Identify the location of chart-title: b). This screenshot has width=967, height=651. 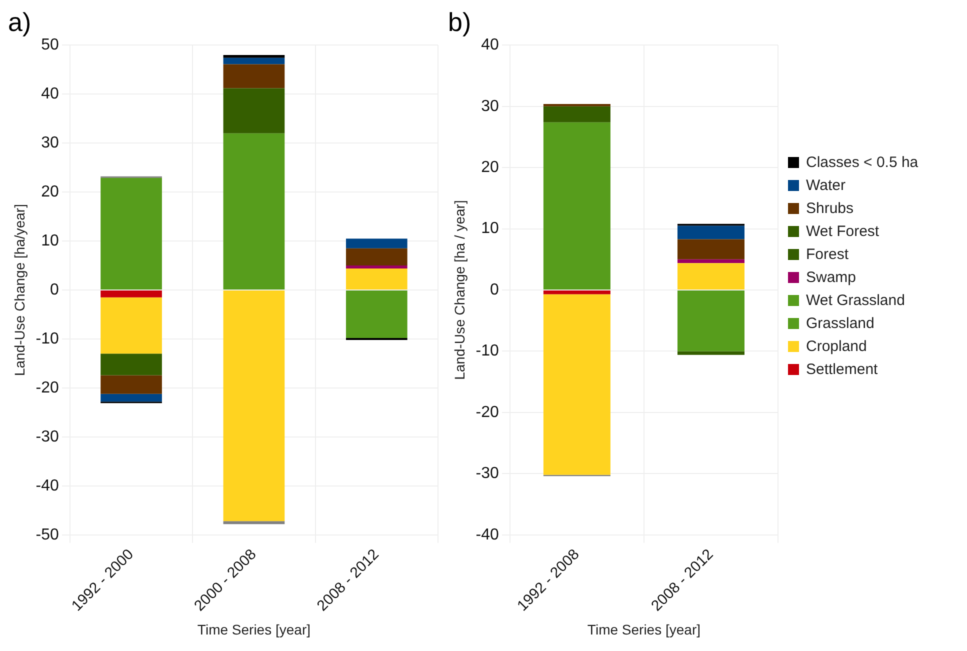
(460, 21).